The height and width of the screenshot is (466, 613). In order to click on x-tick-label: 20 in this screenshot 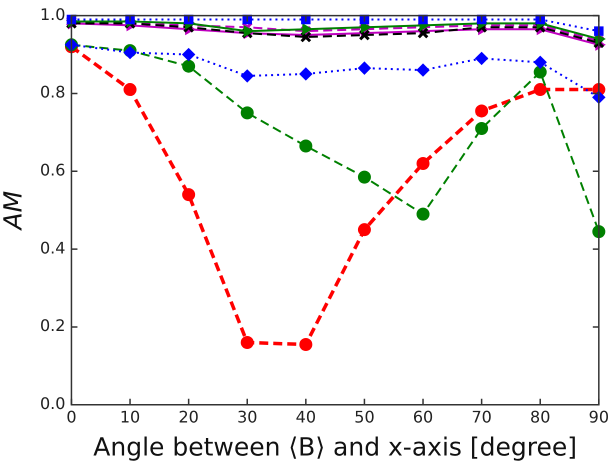, I will do `click(188, 417)`.